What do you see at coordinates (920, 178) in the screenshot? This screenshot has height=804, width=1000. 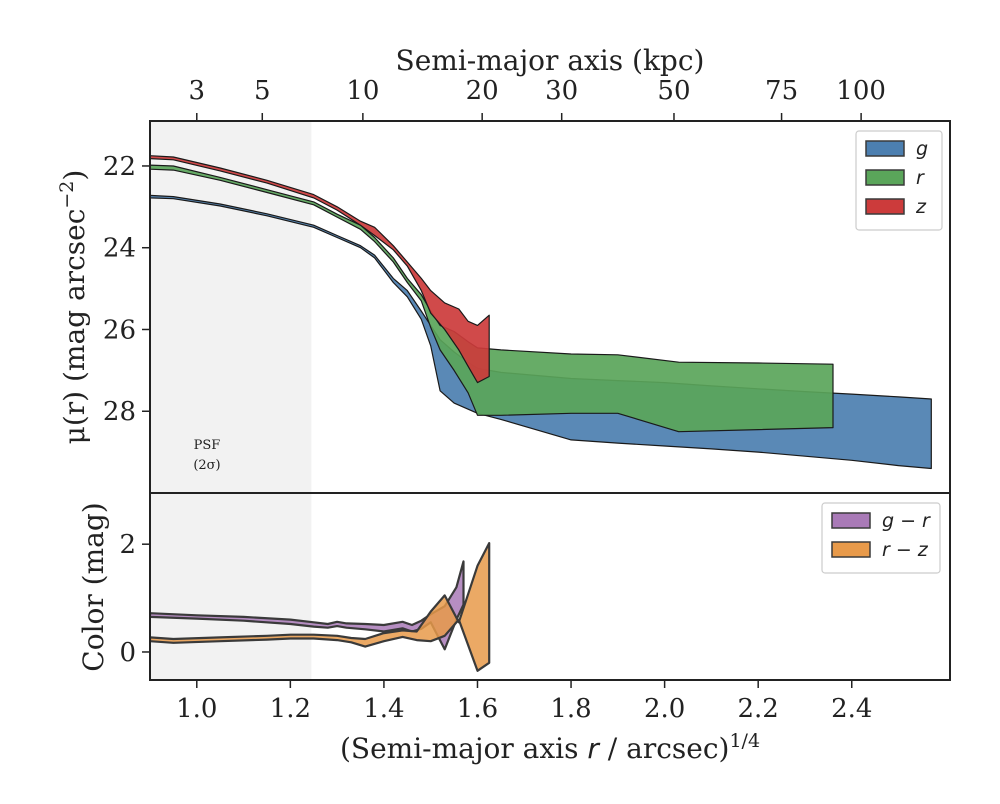 I see `legend-label-r: r` at bounding box center [920, 178].